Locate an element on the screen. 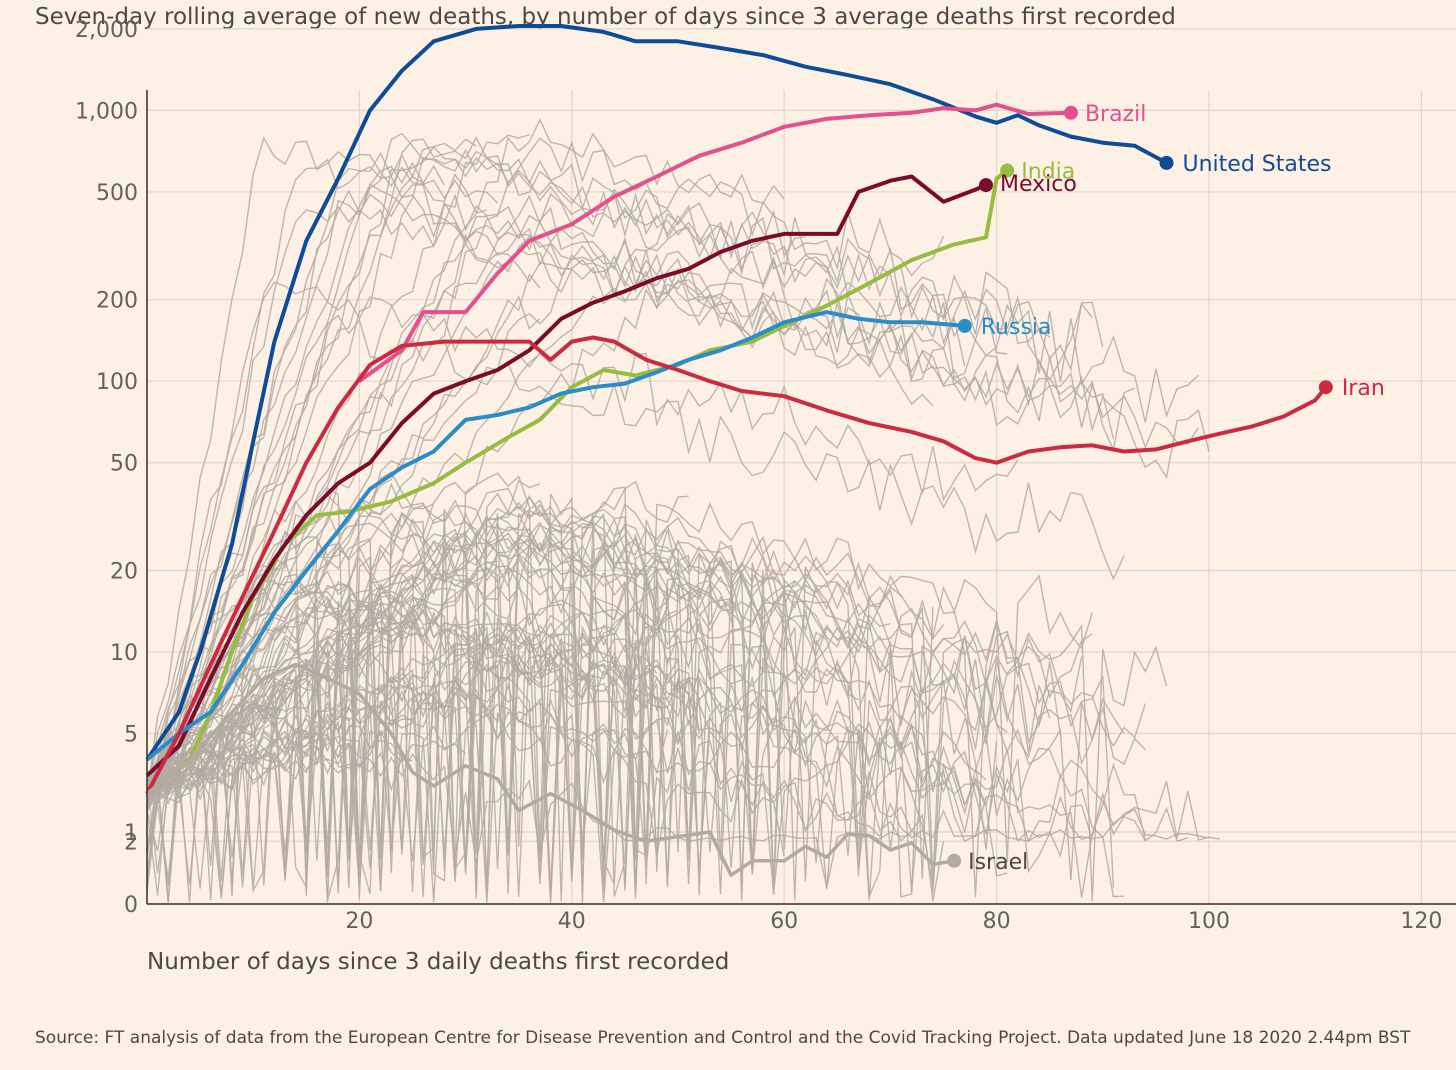  x-tick-label: 120 is located at coordinates (1421, 921).